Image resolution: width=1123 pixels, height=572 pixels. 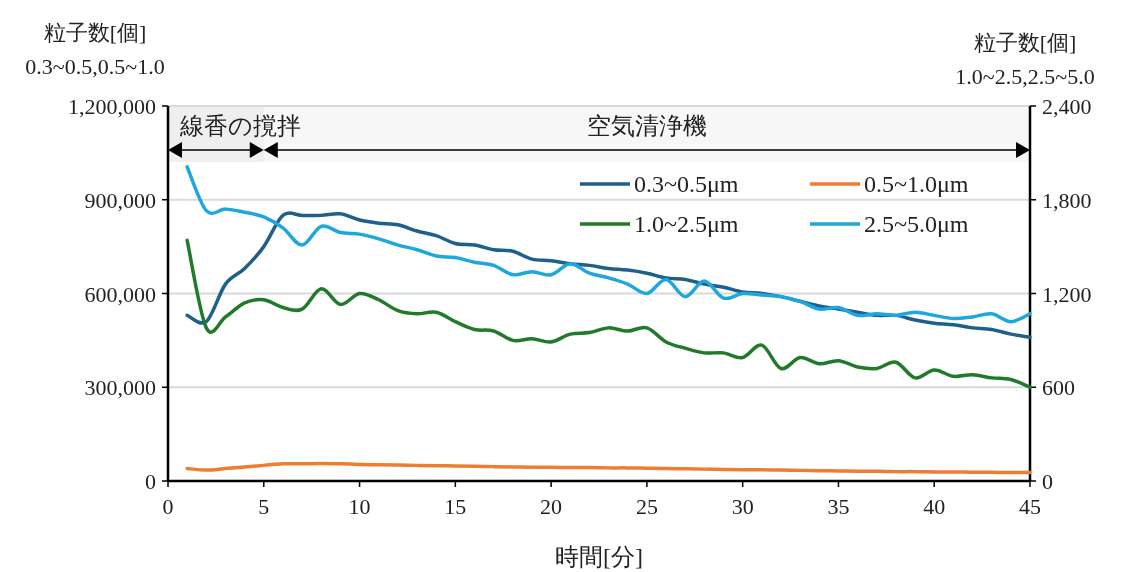 What do you see at coordinates (686, 224) in the screenshot?
I see `legend-label: 1.0~2.5μm` at bounding box center [686, 224].